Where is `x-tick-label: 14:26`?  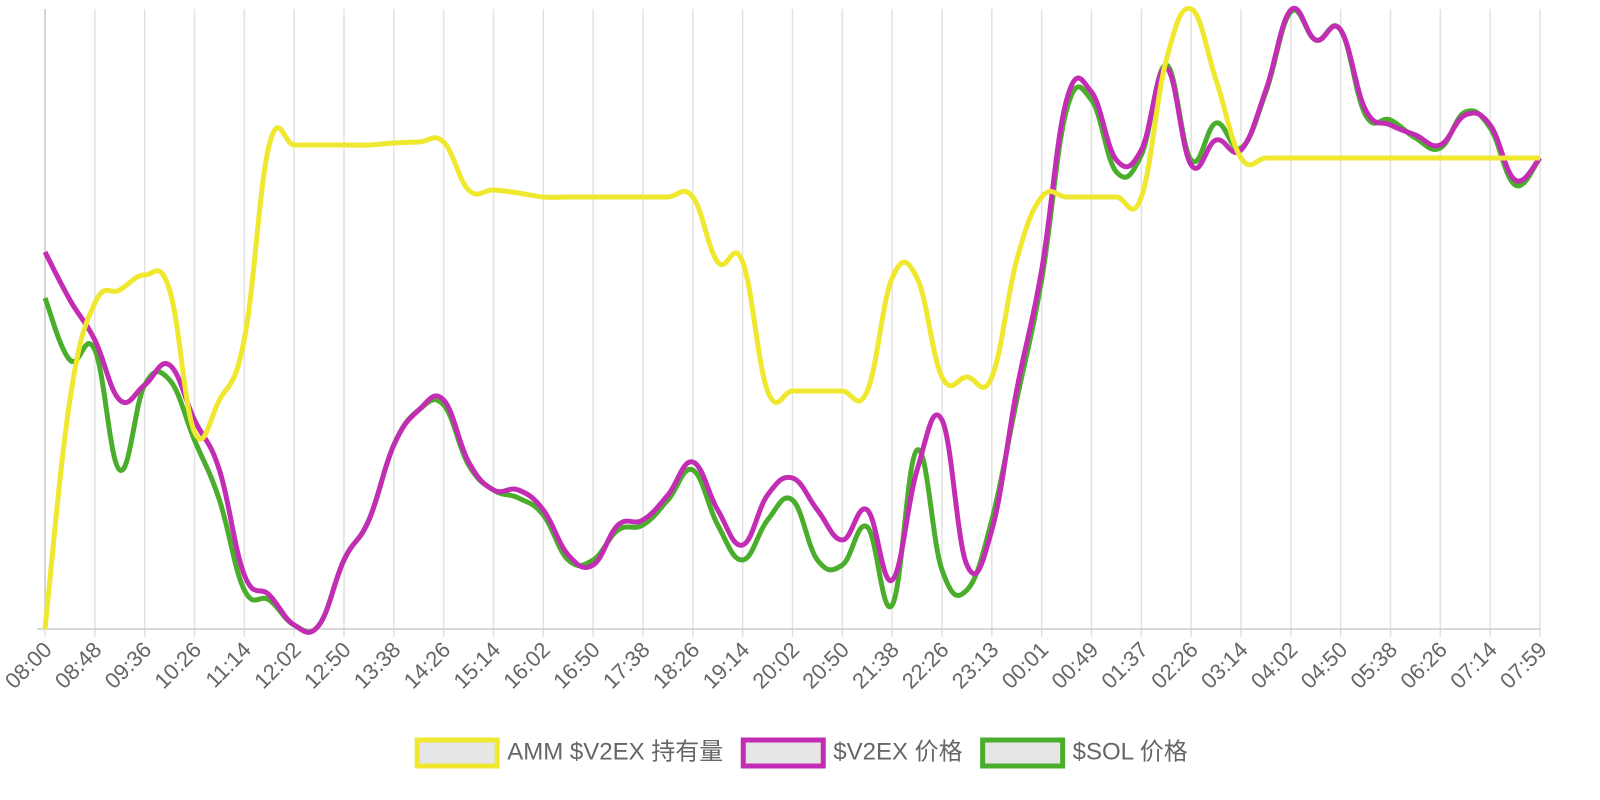
x-tick-label: 14:26 is located at coordinates (427, 665).